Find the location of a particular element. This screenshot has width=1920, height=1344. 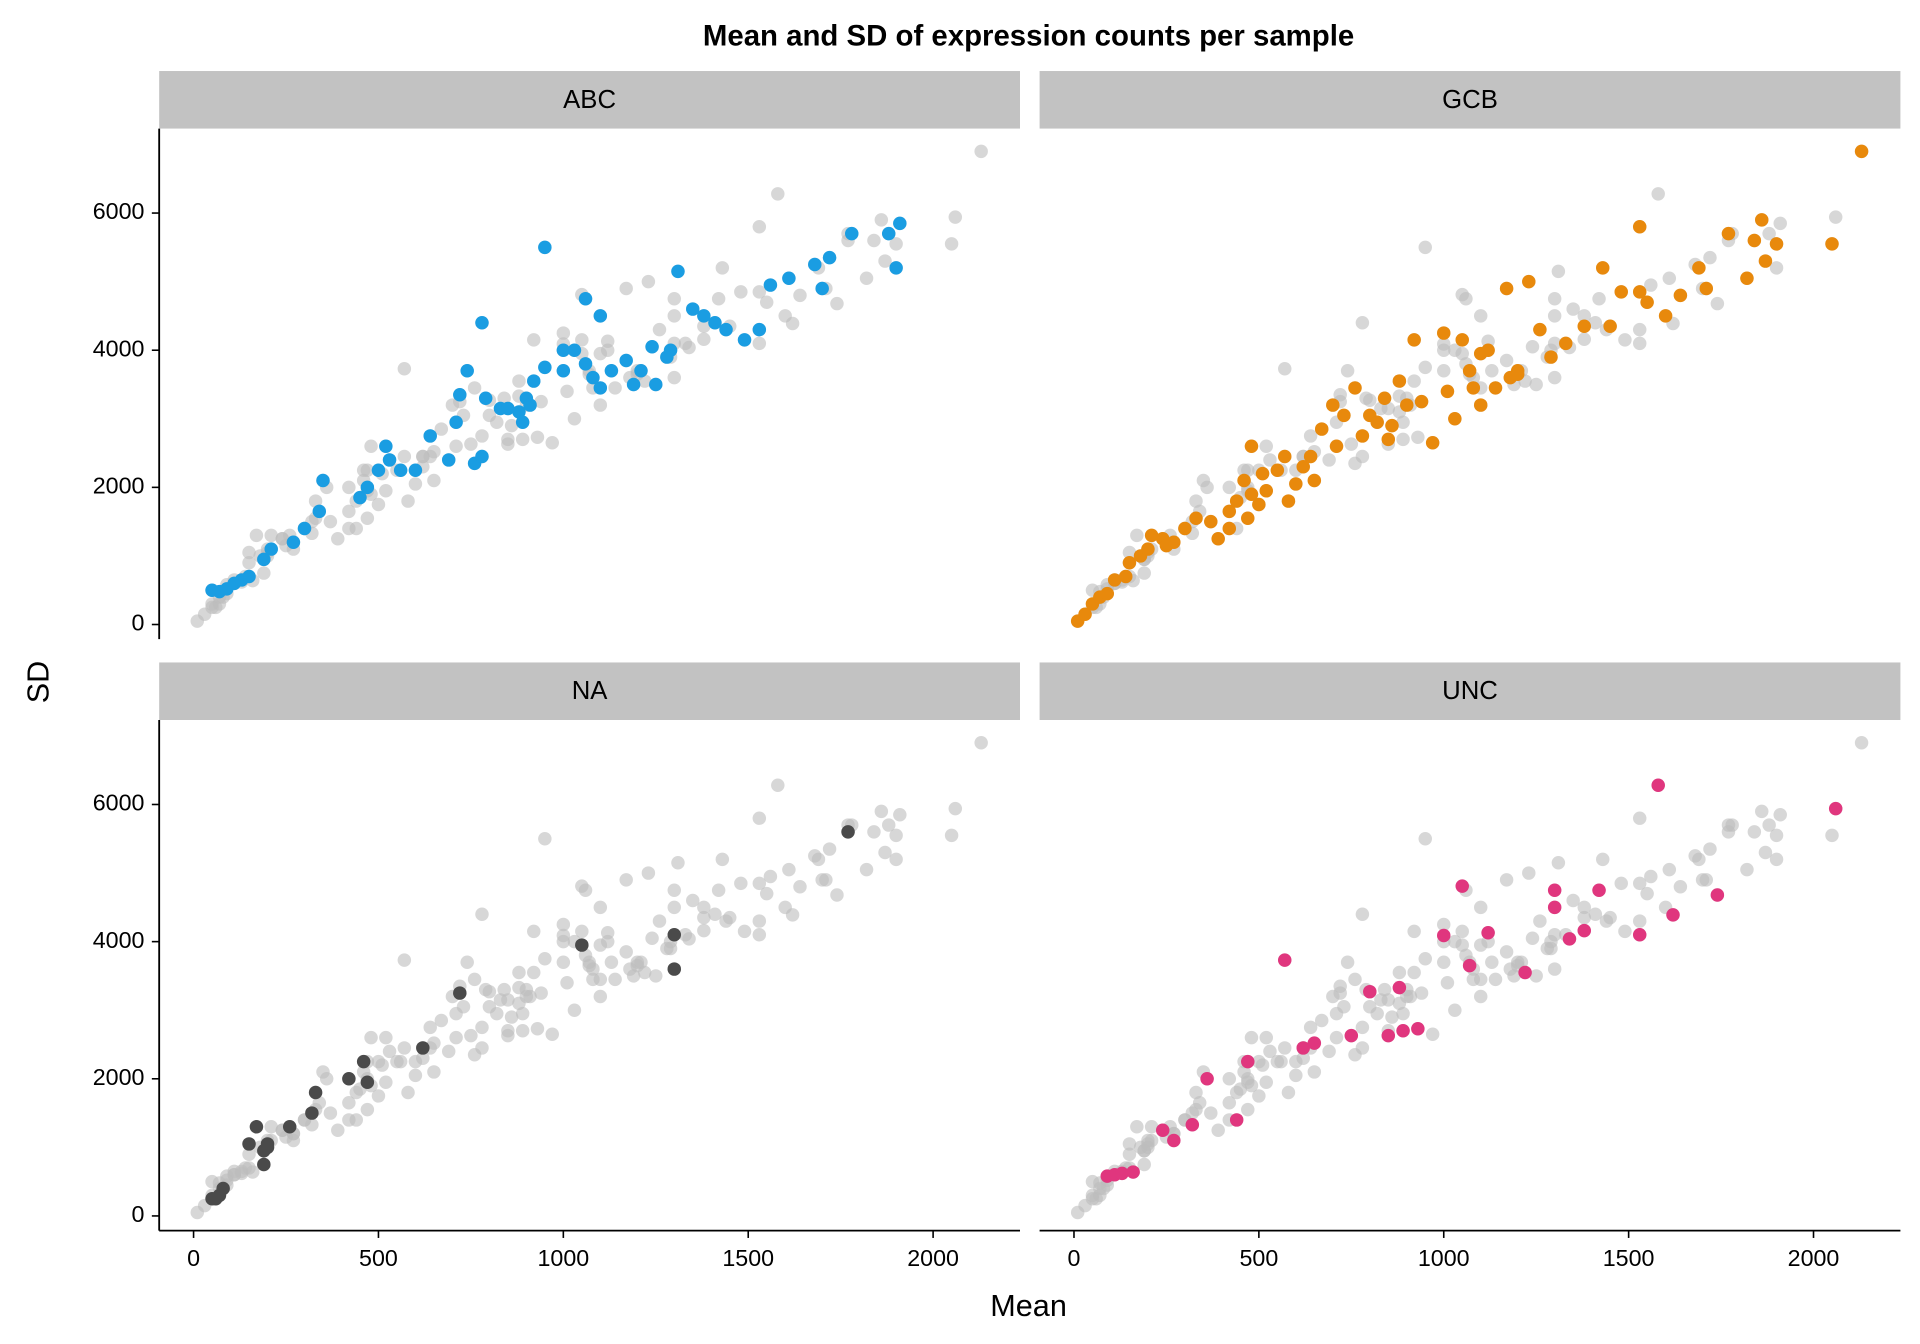

strip-label: GCB is located at coordinates (1470, 100).